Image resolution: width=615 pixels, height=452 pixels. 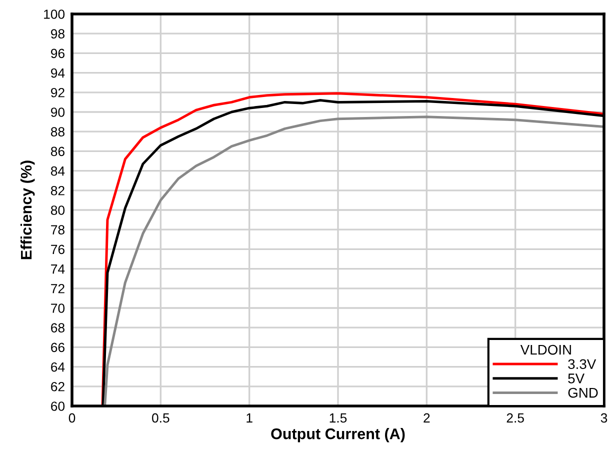 What do you see at coordinates (57, 191) in the screenshot?
I see `y-tick-label: 82` at bounding box center [57, 191].